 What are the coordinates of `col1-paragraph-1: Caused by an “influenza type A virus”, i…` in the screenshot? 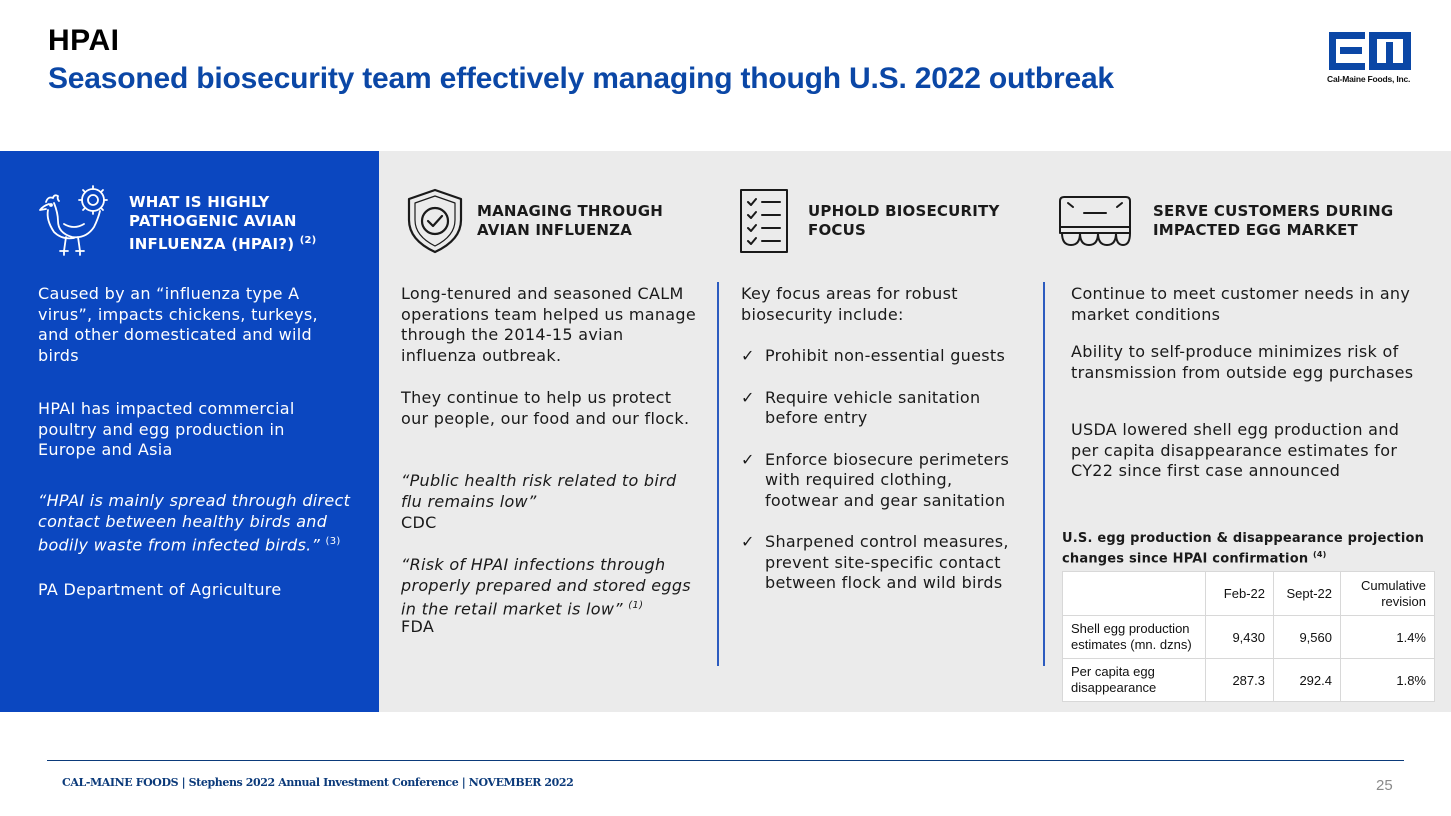 It's located at (178, 324).